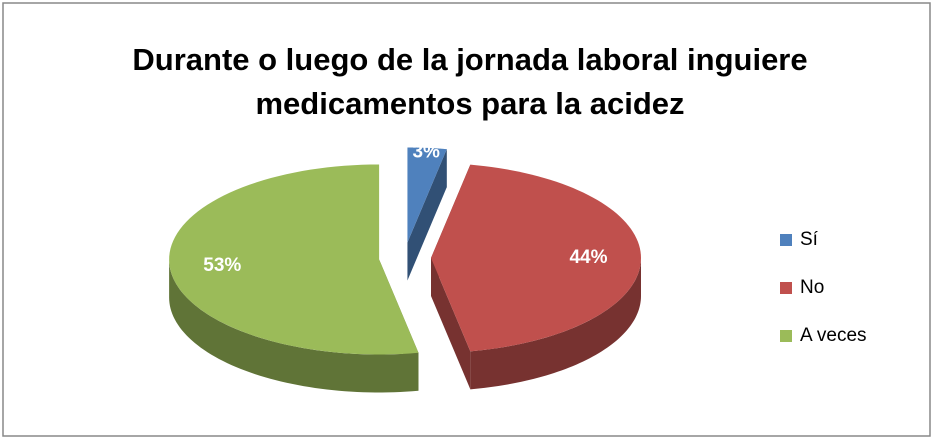 The width and height of the screenshot is (935, 441). Describe the element at coordinates (426, 152) in the screenshot. I see `data-label: 3%` at that location.